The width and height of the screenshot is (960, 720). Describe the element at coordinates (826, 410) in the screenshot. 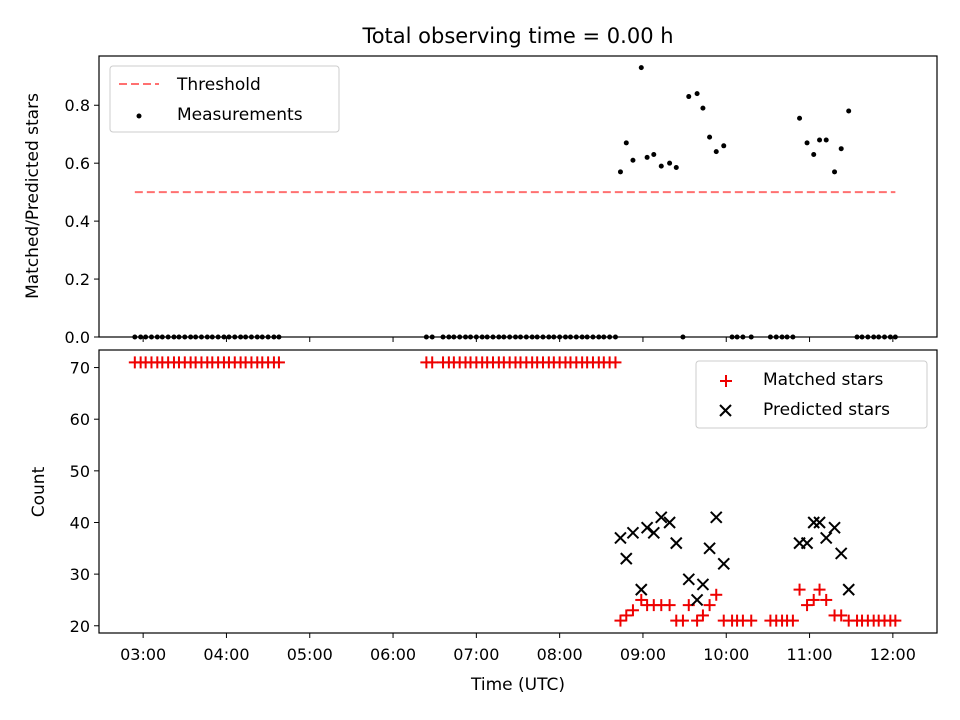

I see `predicted-legend-label: Predicted stars` at that location.